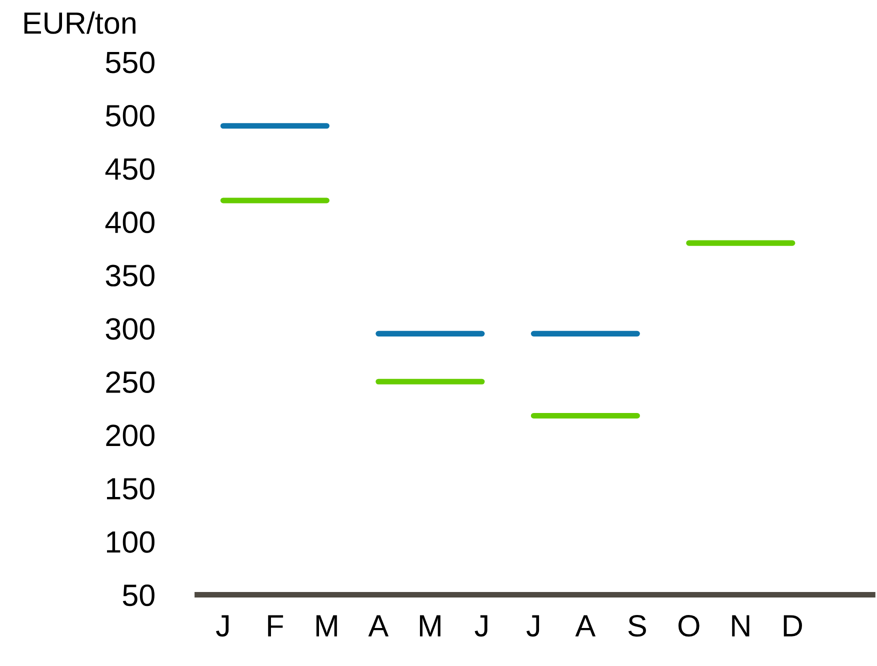 The image size is (877, 666). I want to click on y-tick-label: 100, so click(130, 542).